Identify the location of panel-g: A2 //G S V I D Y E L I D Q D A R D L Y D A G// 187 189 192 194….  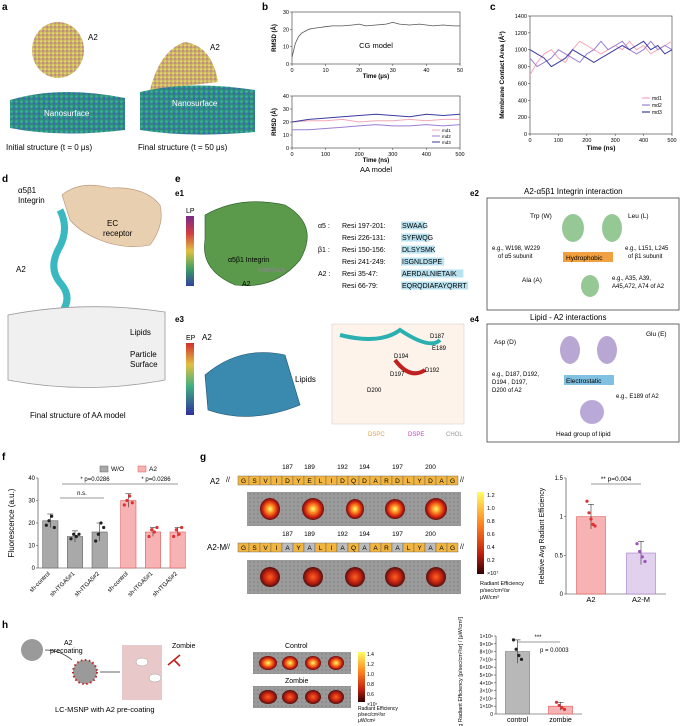
(365, 532).